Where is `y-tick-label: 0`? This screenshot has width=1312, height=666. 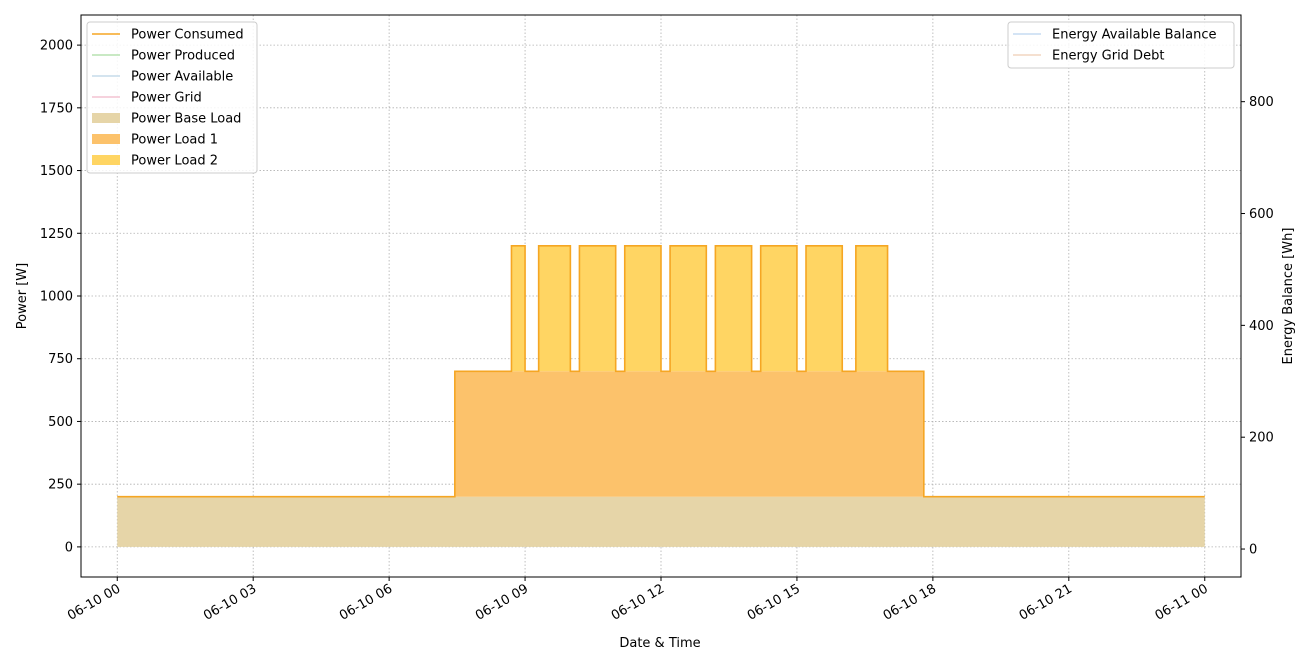
y-tick-label: 0 is located at coordinates (69, 547).